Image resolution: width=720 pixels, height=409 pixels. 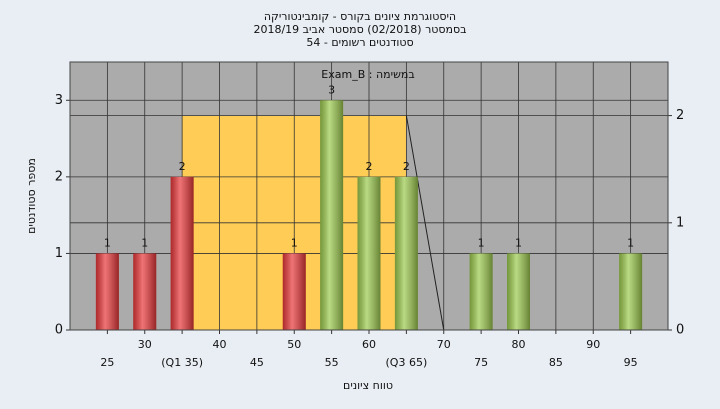 I want to click on x-tick-label: 75, so click(x=481, y=362).